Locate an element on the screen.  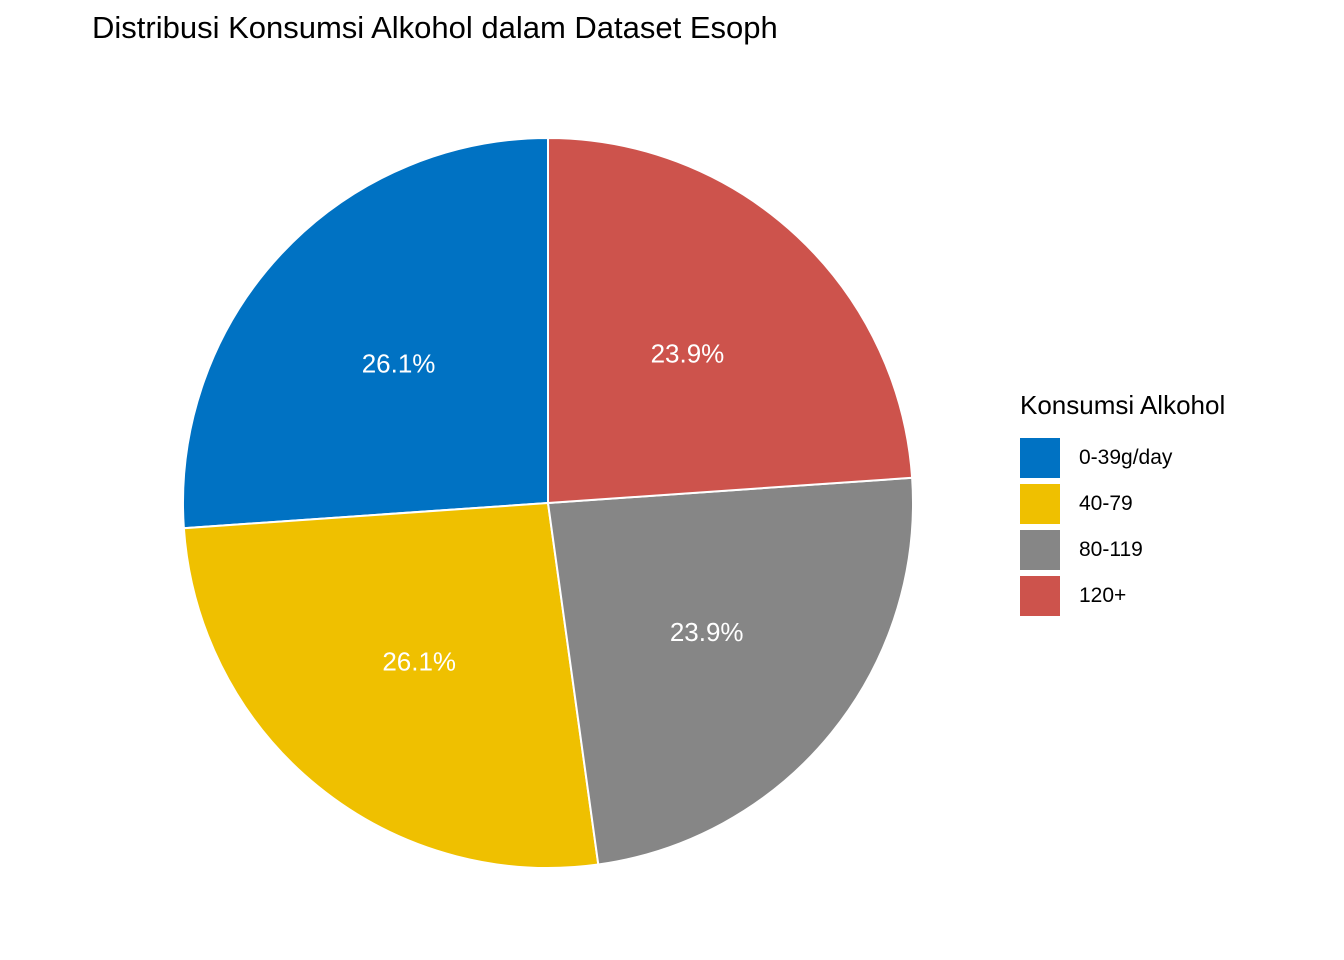
pie-slice-label-2: 23.9% is located at coordinates (707, 632).